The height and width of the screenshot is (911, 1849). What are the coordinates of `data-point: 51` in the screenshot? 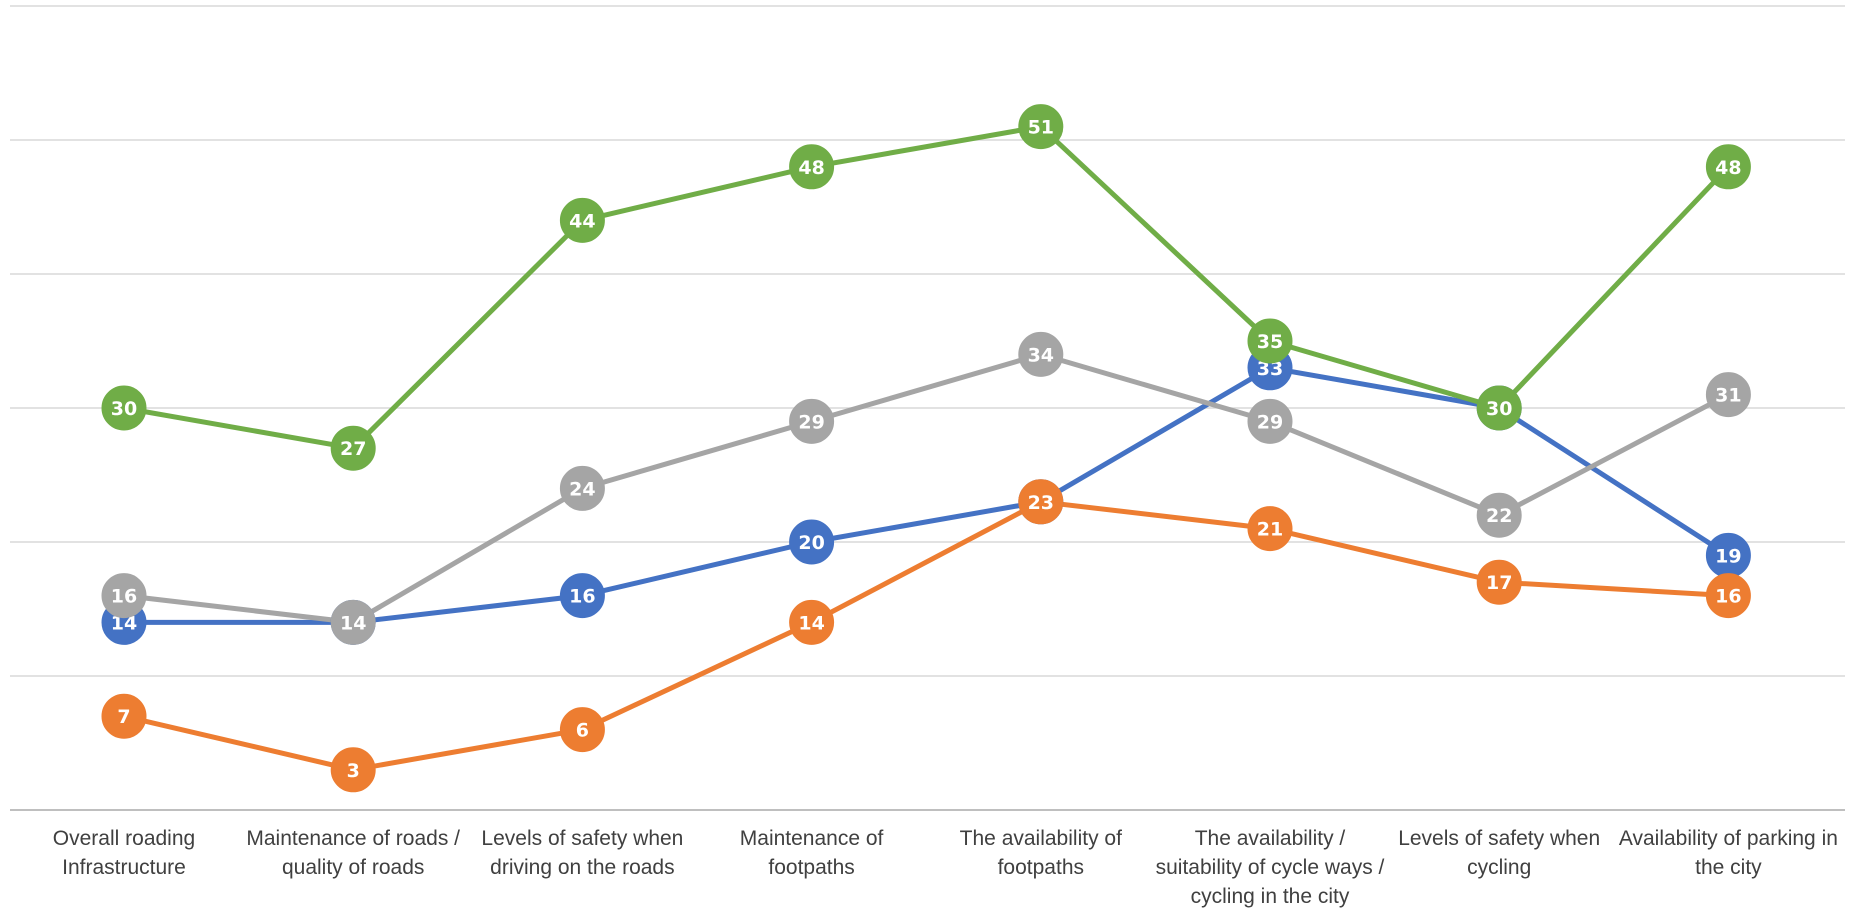 It's located at (1041, 127).